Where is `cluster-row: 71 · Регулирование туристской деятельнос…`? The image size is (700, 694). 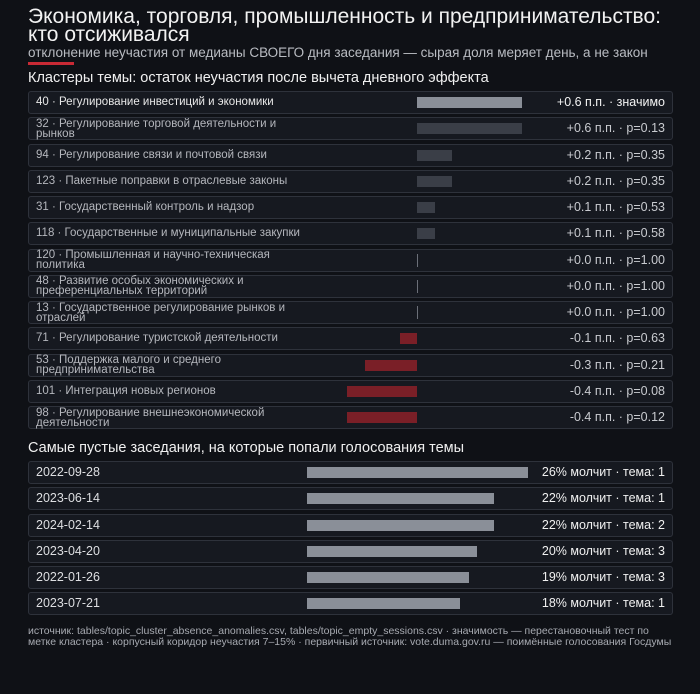 cluster-row: 71 · Регулирование туристской деятельнос… is located at coordinates (350, 339).